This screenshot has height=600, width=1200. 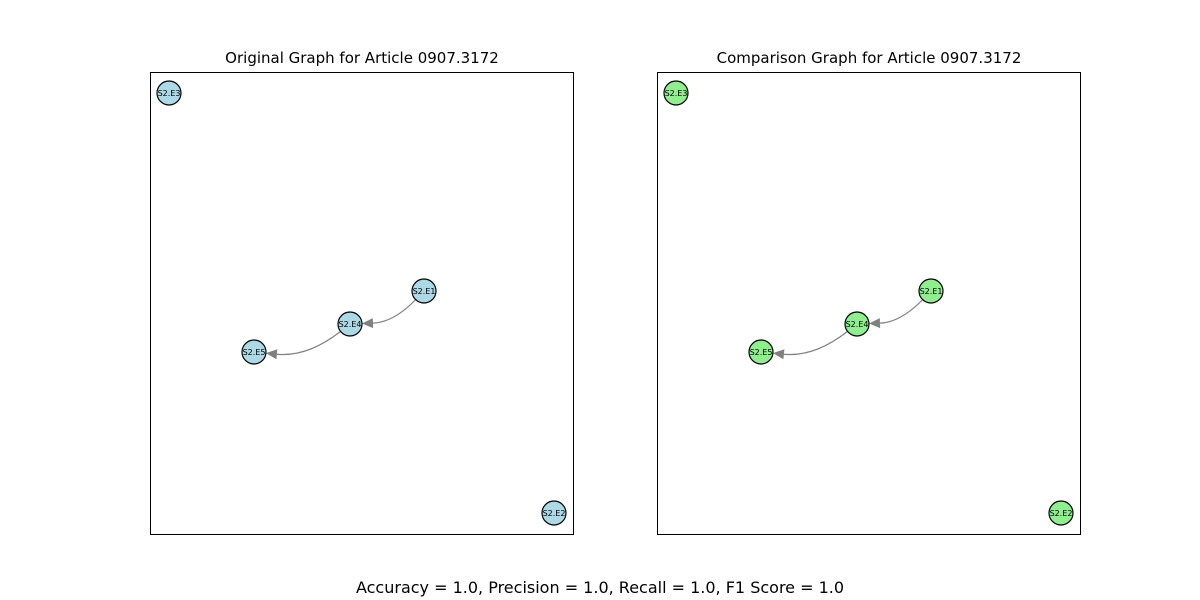 I want to click on right-node-label: S2.E2, so click(x=1061, y=513).